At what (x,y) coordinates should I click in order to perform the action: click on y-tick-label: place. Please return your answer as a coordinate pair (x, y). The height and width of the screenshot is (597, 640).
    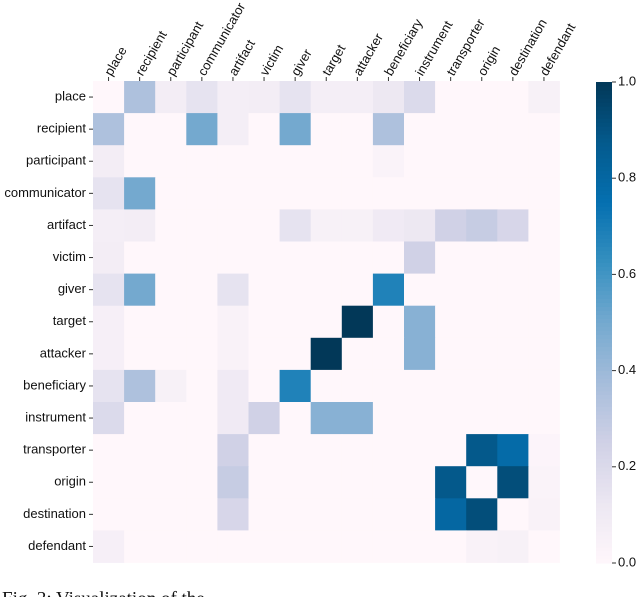
    Looking at the image, I should click on (70, 95).